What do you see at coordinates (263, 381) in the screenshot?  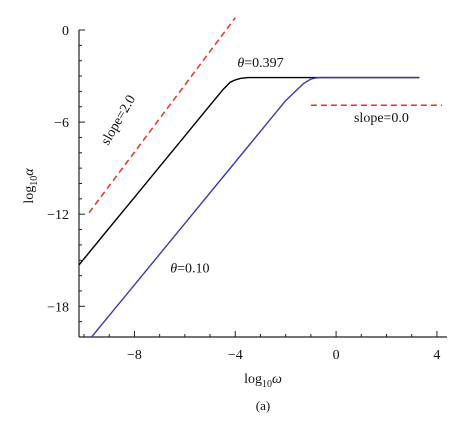 I see `x-axis-label: log10ω` at bounding box center [263, 381].